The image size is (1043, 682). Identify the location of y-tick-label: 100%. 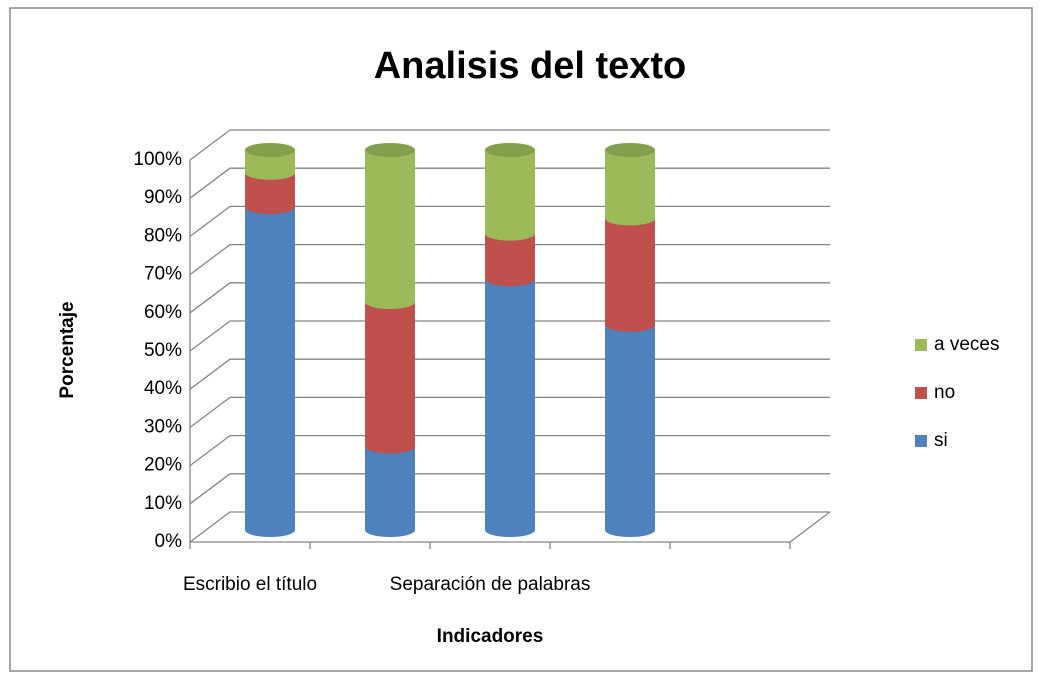
(157, 159).